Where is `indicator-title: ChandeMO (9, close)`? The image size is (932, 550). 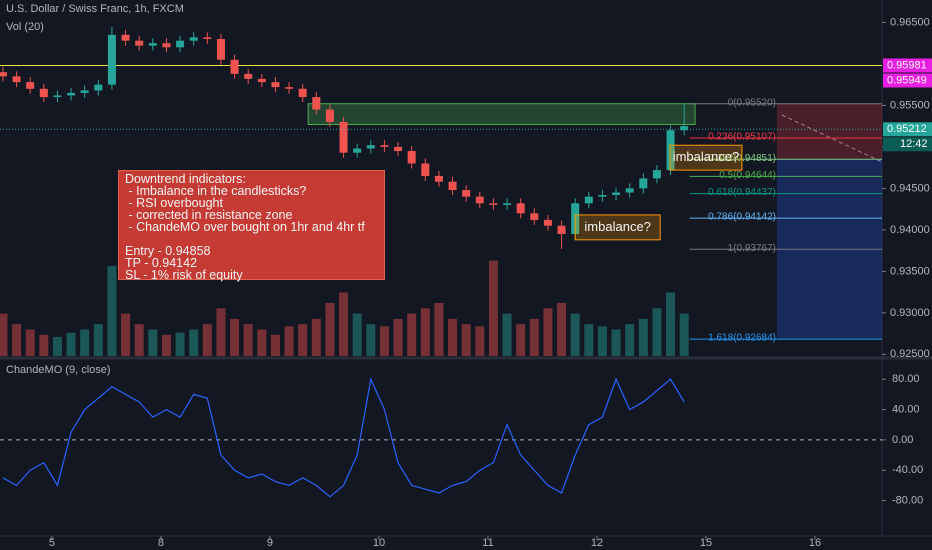 indicator-title: ChandeMO (9, close) is located at coordinates (58, 370).